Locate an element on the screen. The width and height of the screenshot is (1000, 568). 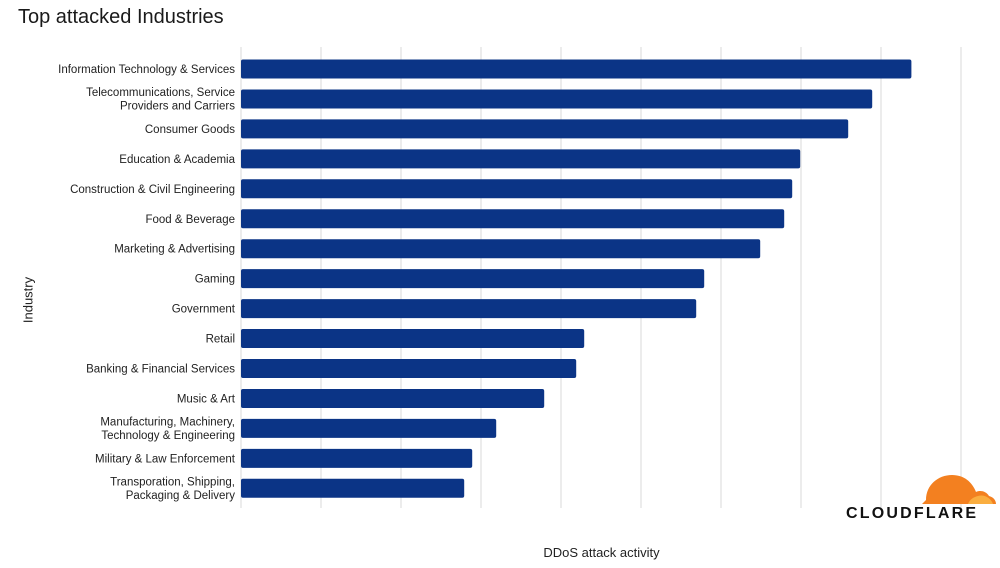
cloudflare-logo: CLOUDFLARE is located at coordinates (912, 513).